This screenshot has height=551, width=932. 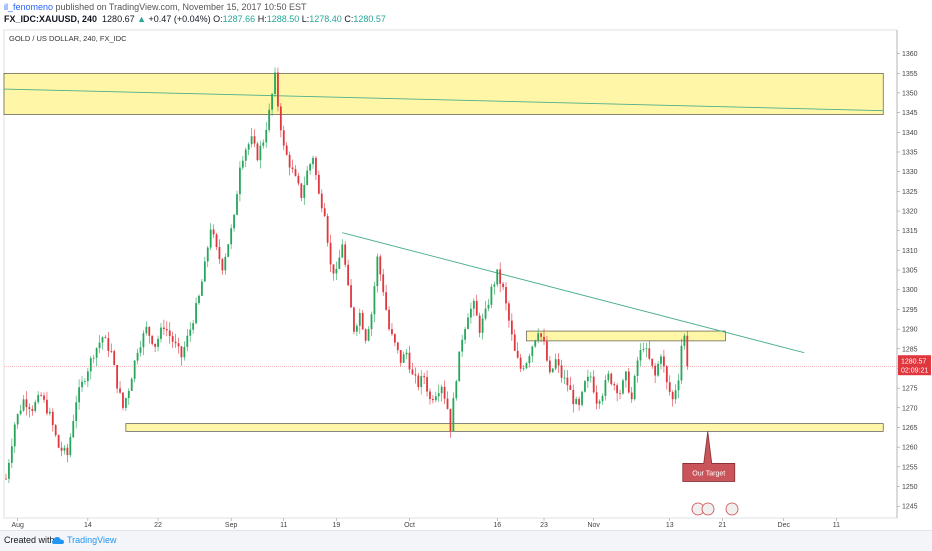 What do you see at coordinates (29, 7) in the screenshot?
I see `author-link: il_fenomeno` at bounding box center [29, 7].